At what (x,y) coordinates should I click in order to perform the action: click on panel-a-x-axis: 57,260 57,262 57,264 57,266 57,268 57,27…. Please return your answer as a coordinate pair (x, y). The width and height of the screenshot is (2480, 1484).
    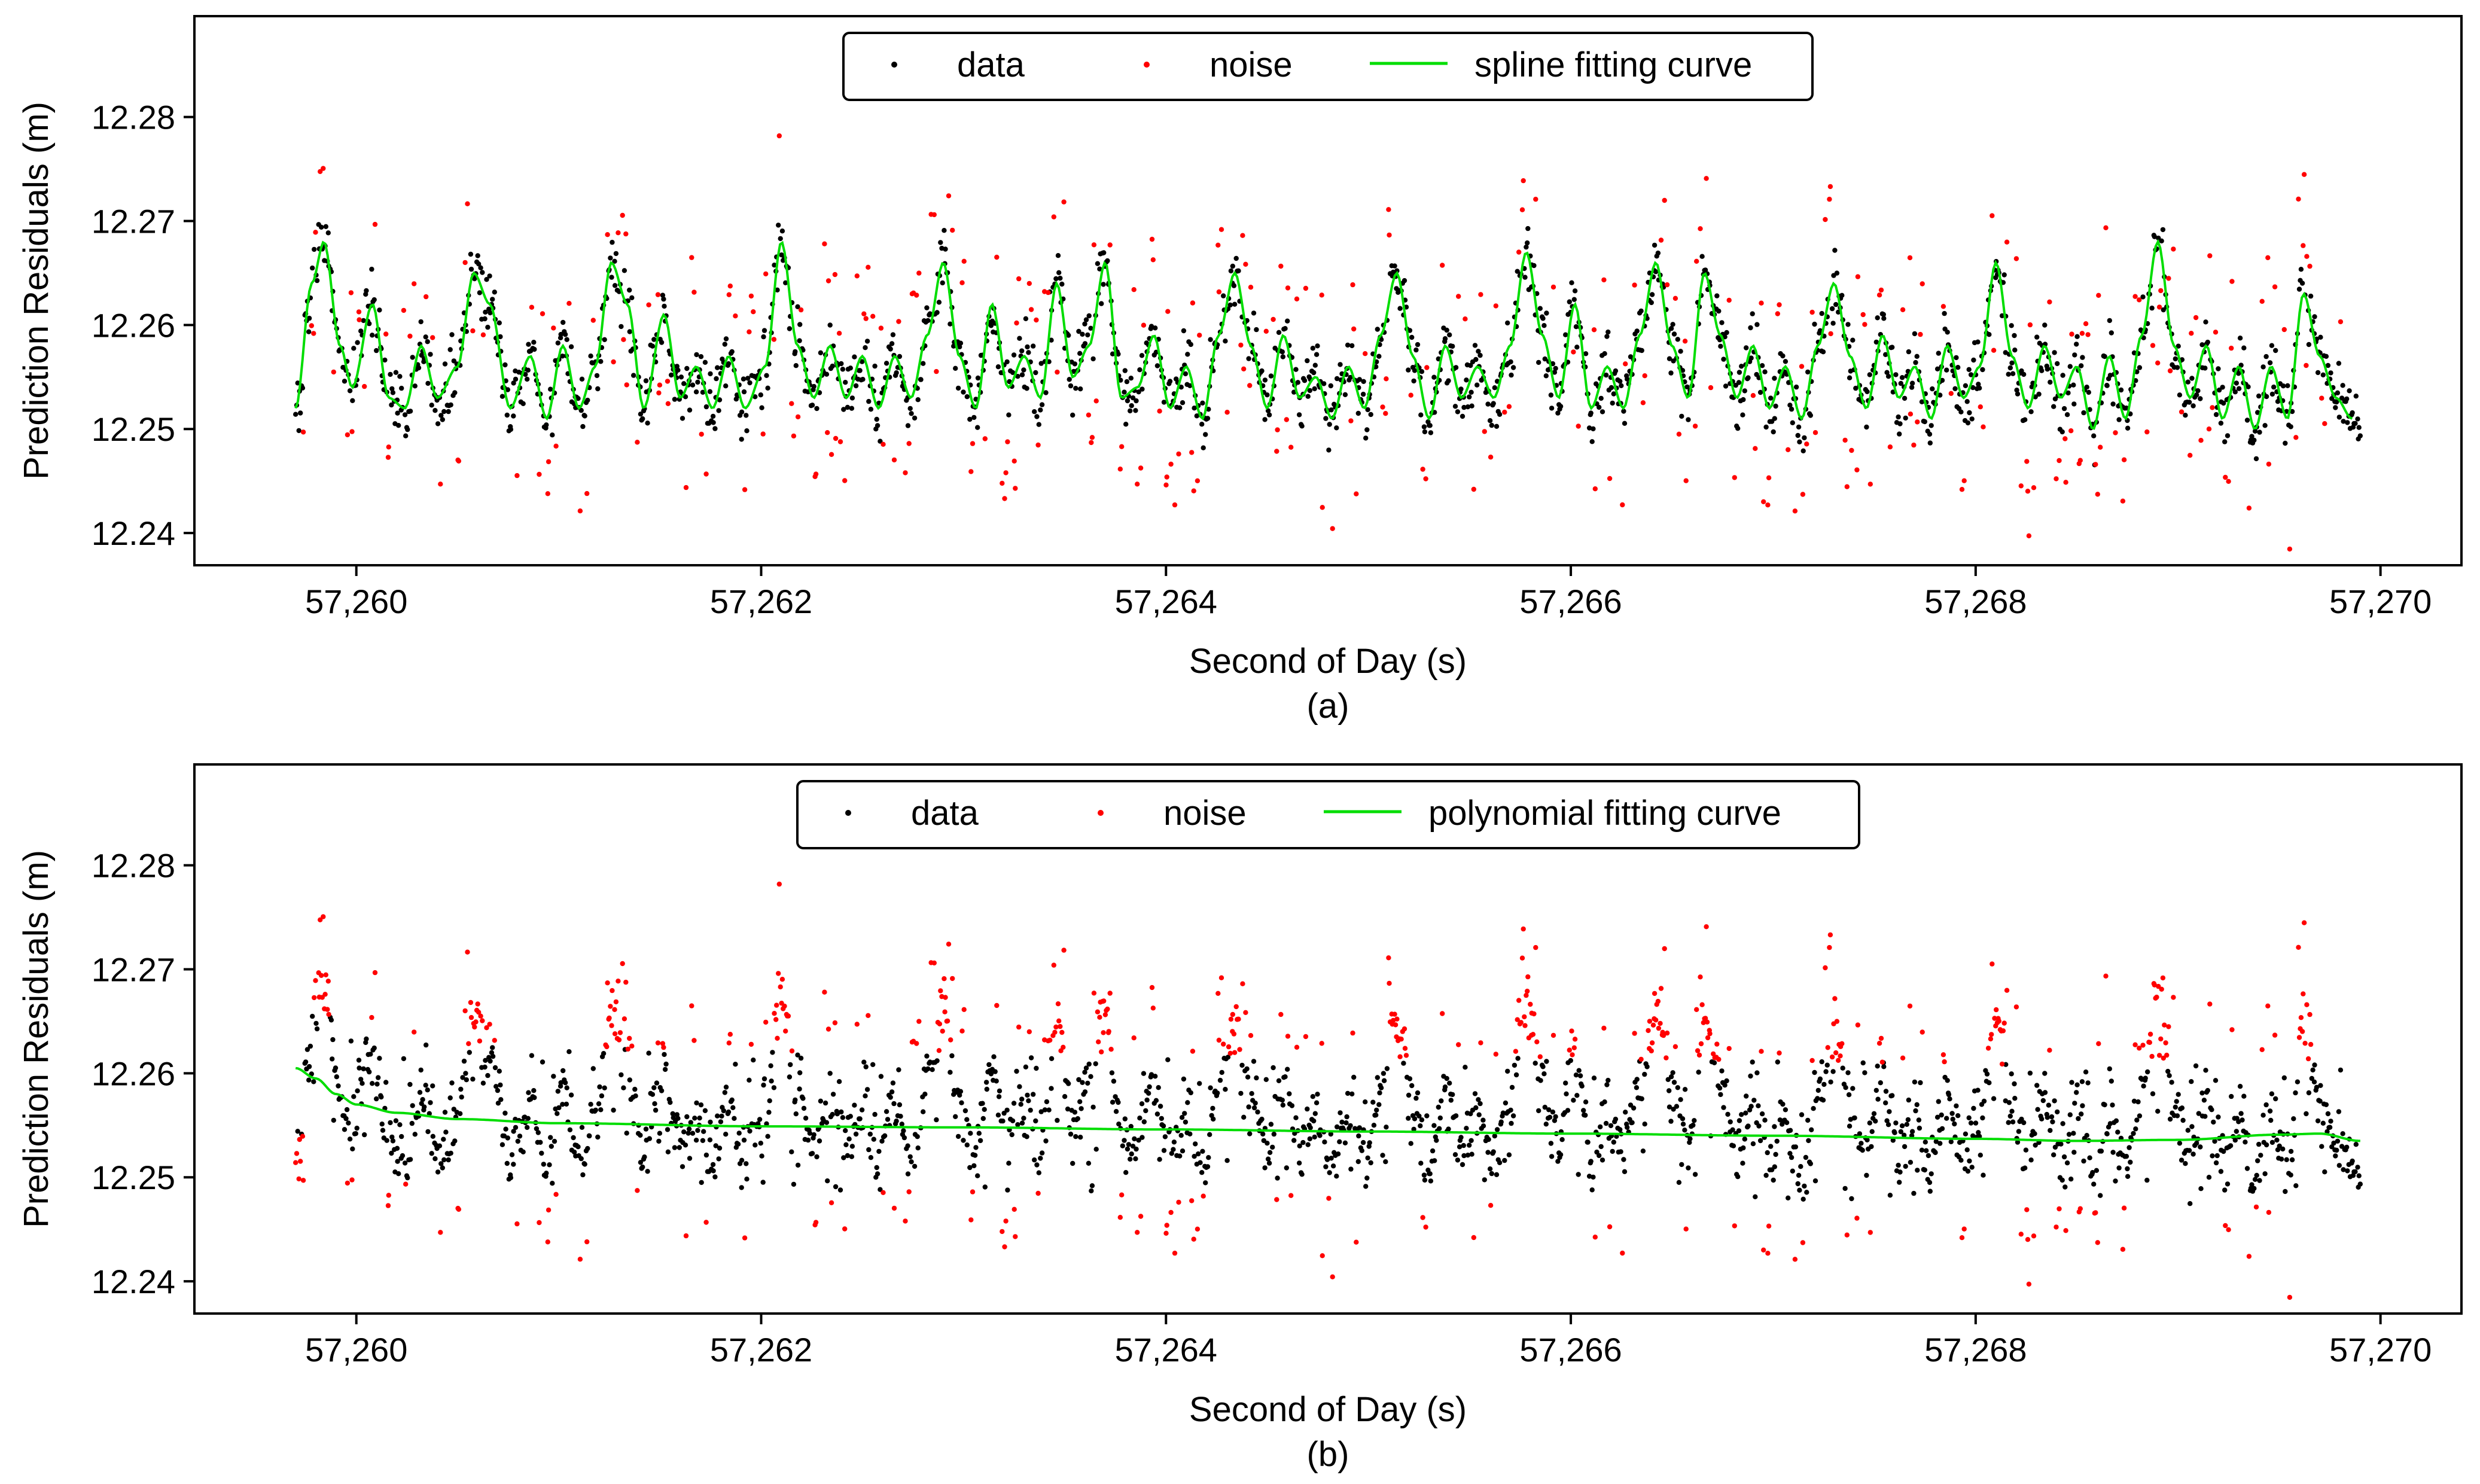
    Looking at the image, I should click on (1369, 592).